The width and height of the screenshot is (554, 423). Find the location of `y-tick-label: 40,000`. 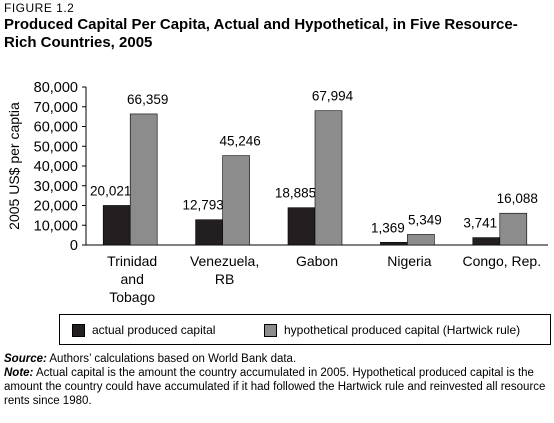

y-tick-label: 40,000 is located at coordinates (56, 167).